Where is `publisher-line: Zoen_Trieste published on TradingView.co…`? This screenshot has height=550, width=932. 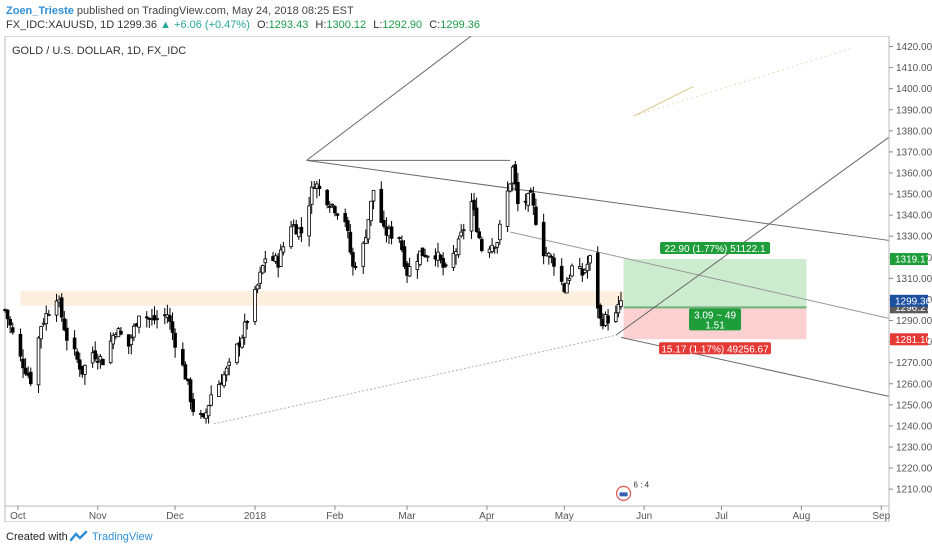 publisher-line: Zoen_Trieste published on TradingView.co… is located at coordinates (180, 11).